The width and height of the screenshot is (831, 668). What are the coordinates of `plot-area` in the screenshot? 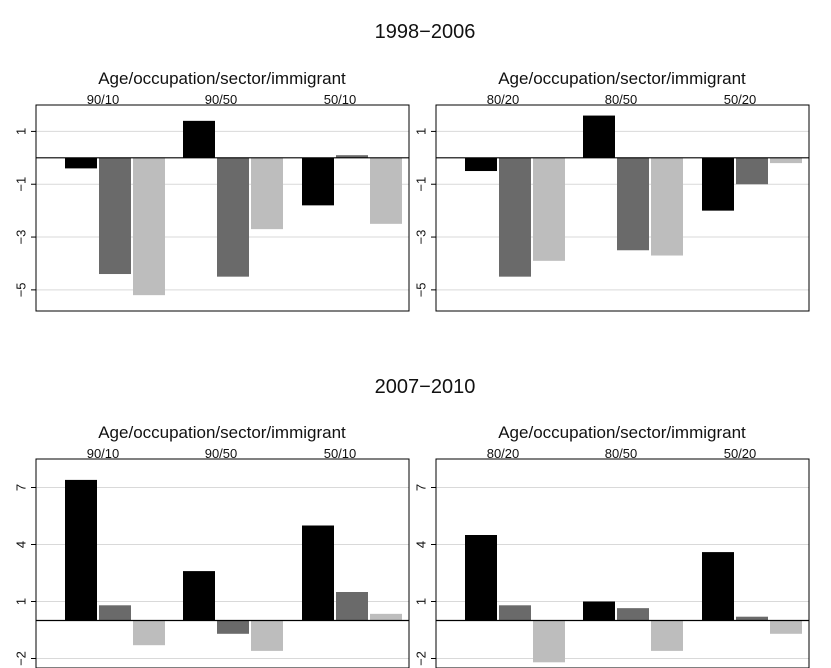 It's located at (622, 563).